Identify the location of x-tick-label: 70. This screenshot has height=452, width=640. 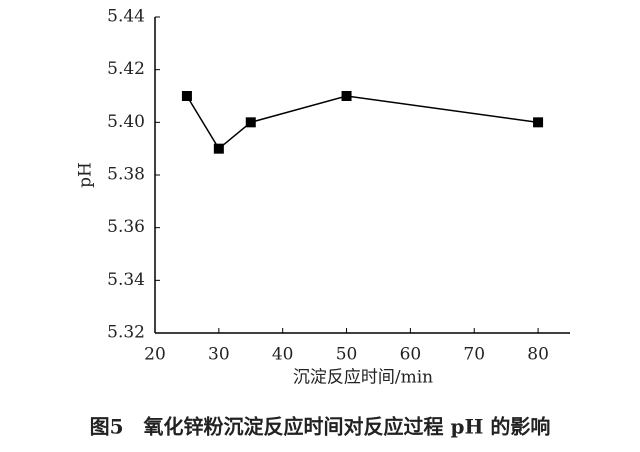
(474, 355).